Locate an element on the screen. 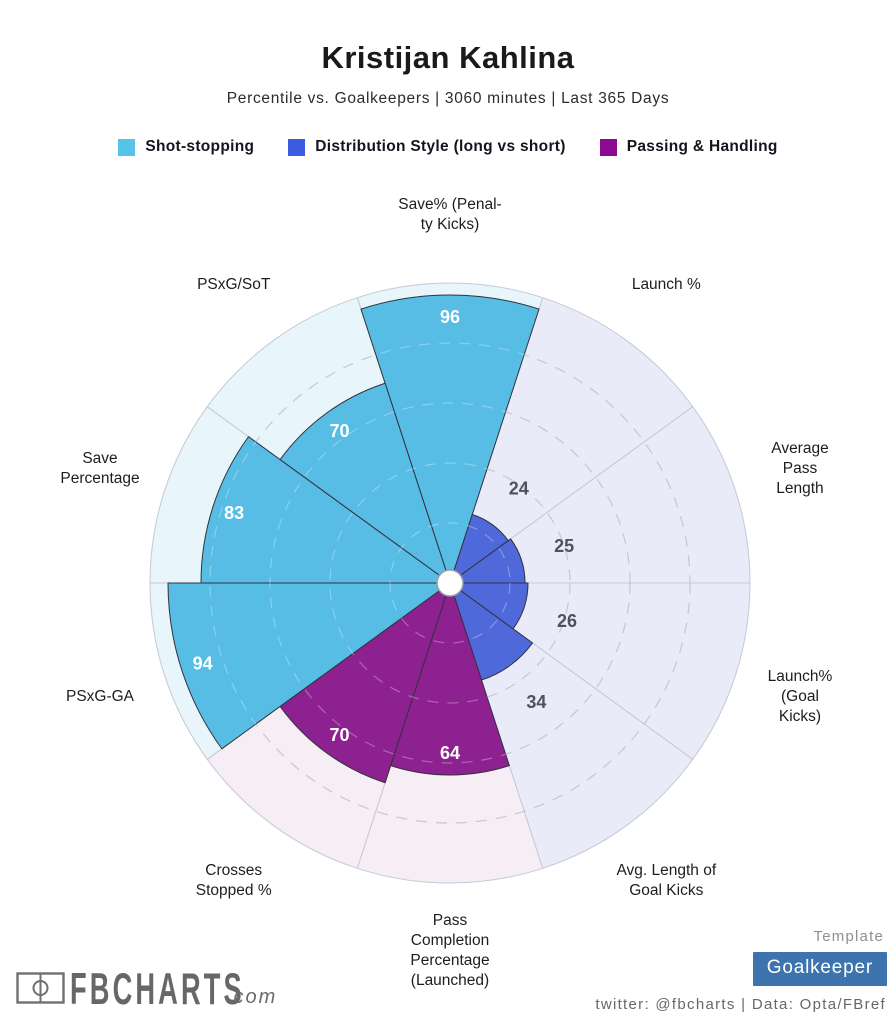 The height and width of the screenshot is (1024, 896). slice-value-label: 64 is located at coordinates (450, 753).